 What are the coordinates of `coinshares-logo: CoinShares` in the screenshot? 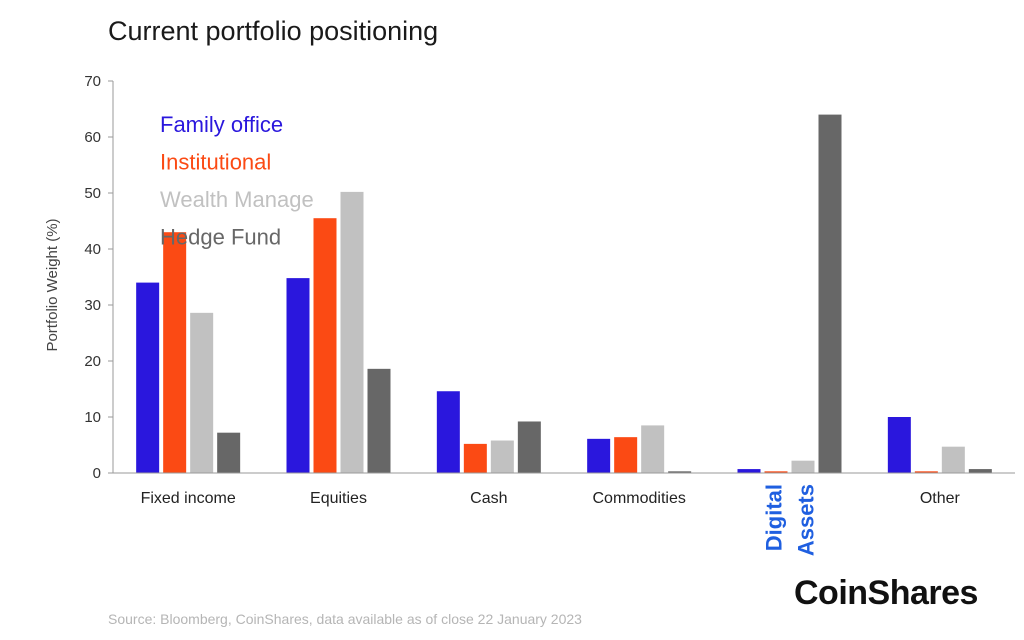 It's located at (886, 593).